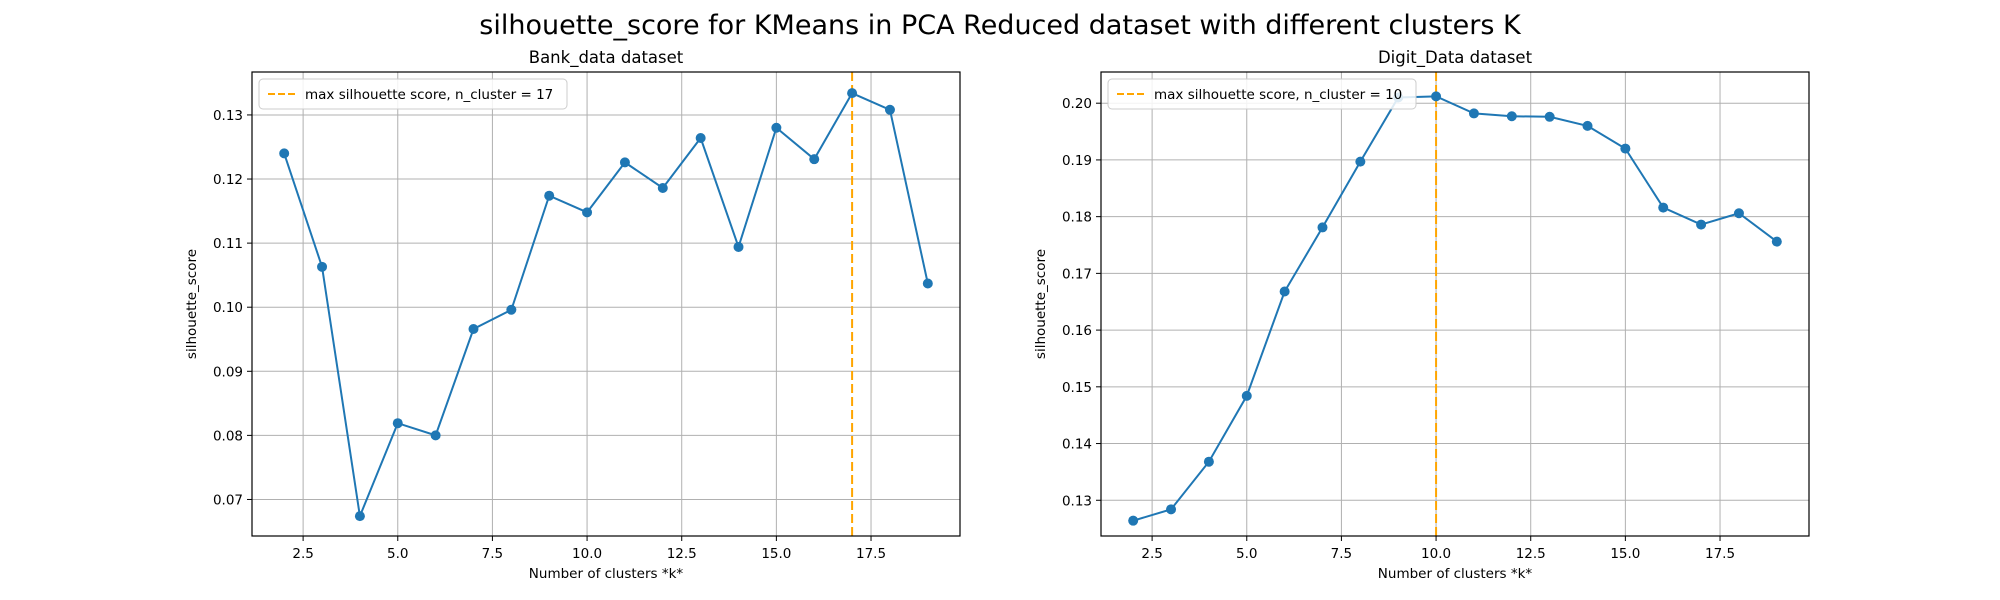 Image resolution: width=2000 pixels, height=600 pixels. Describe the element at coordinates (228, 180) in the screenshot. I see `y-tick-label: 0.12` at that location.